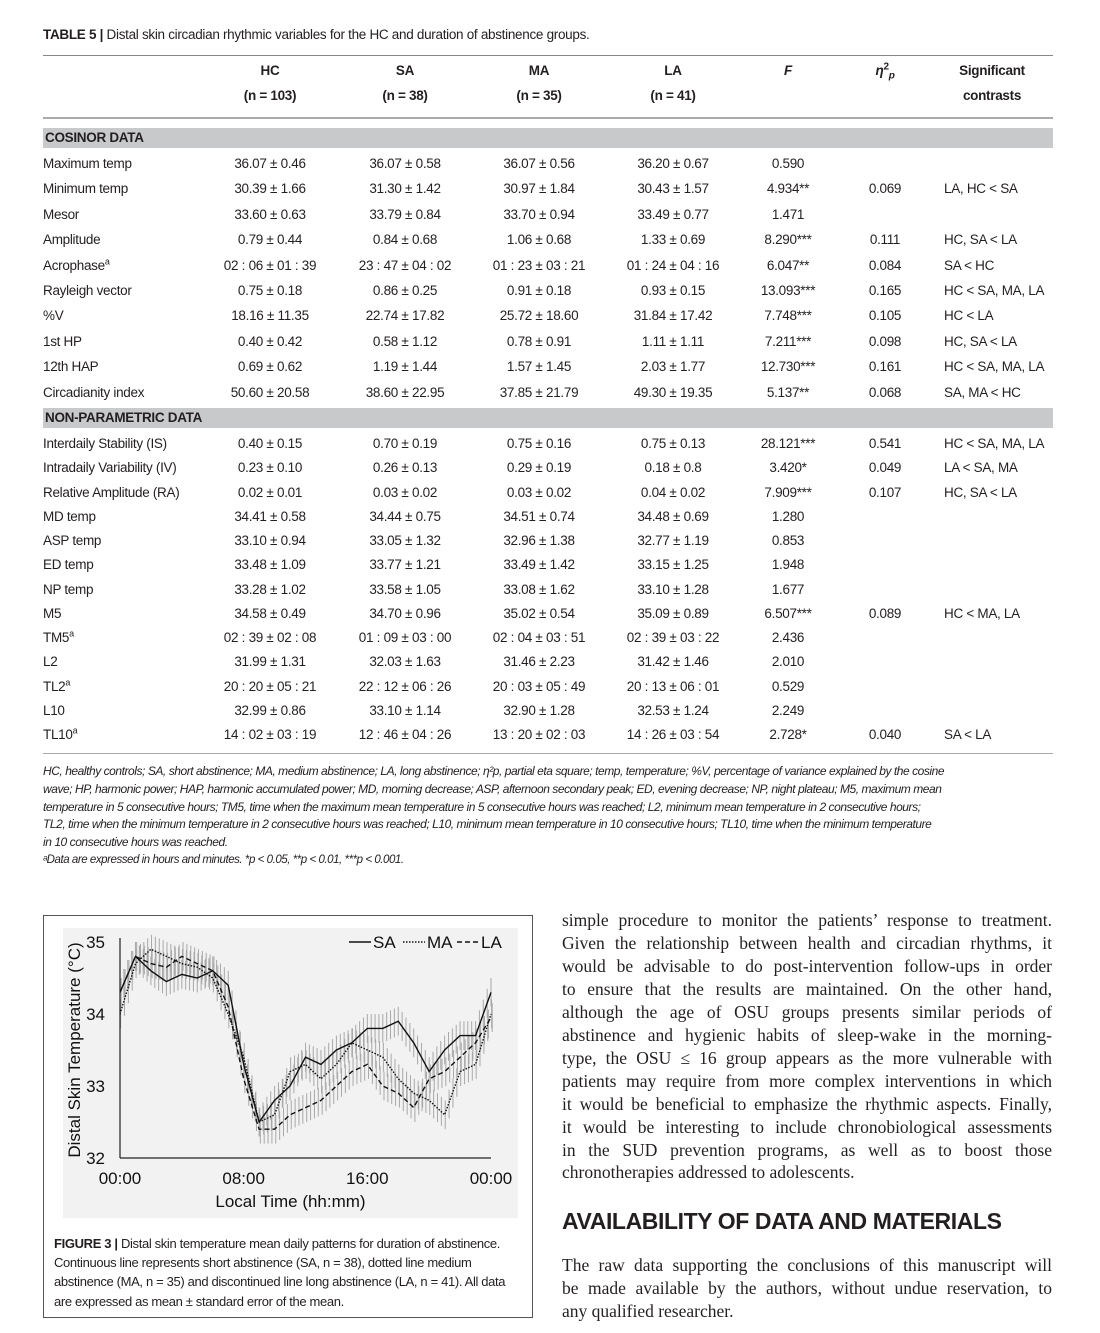  What do you see at coordinates (95, 1158) in the screenshot?
I see `y-tick-label: 32` at bounding box center [95, 1158].